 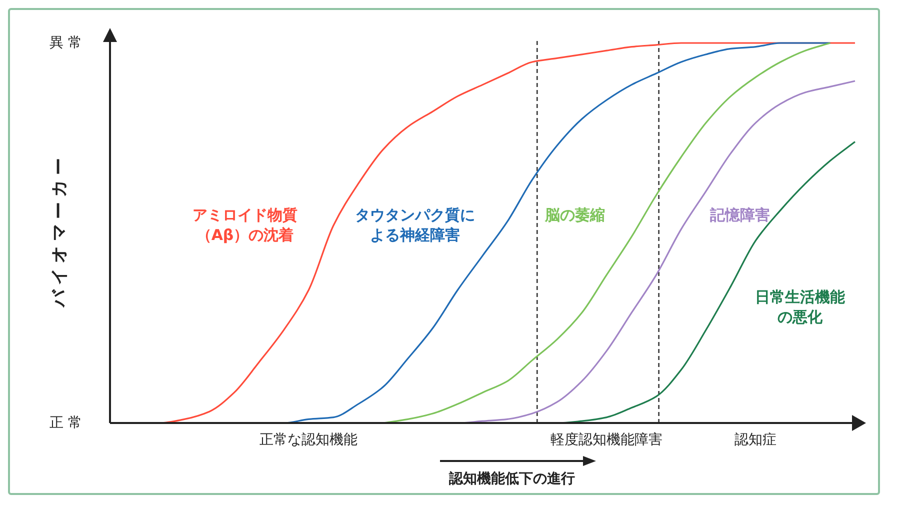 I want to click on y-axis-title: バイオマーカー, so click(x=60, y=230).